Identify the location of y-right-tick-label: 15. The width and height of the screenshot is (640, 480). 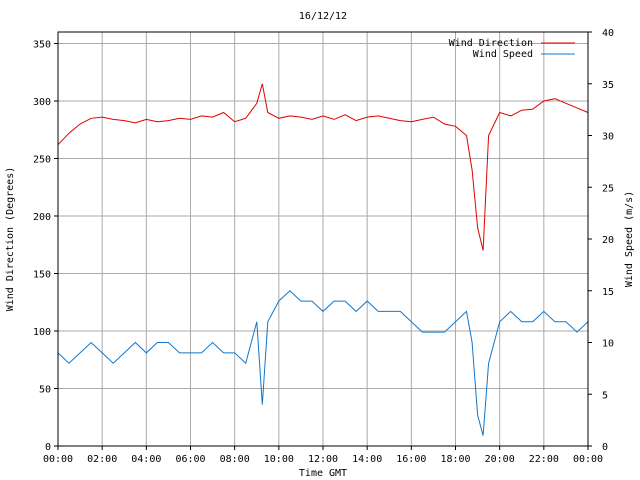
(608, 292).